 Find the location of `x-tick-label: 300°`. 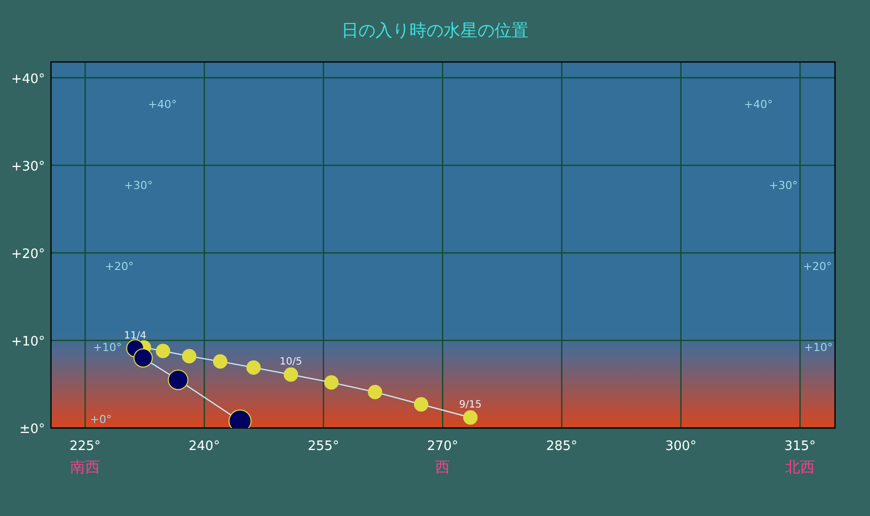

x-tick-label: 300° is located at coordinates (681, 446).